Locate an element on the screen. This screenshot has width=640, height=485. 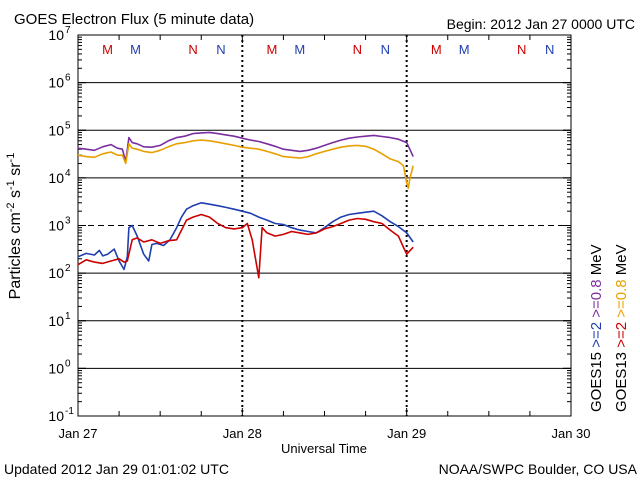
y-tick-exponent: 5 is located at coordinates (68, 125).